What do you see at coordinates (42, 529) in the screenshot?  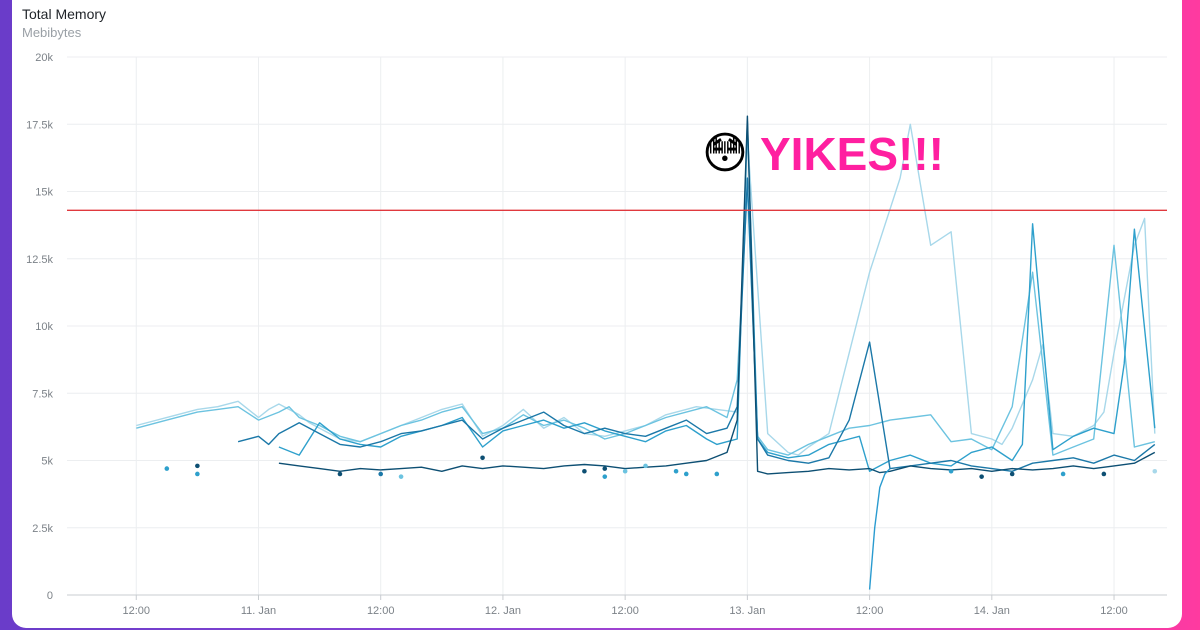 I see `y-tick-label: 2.5k` at bounding box center [42, 529].